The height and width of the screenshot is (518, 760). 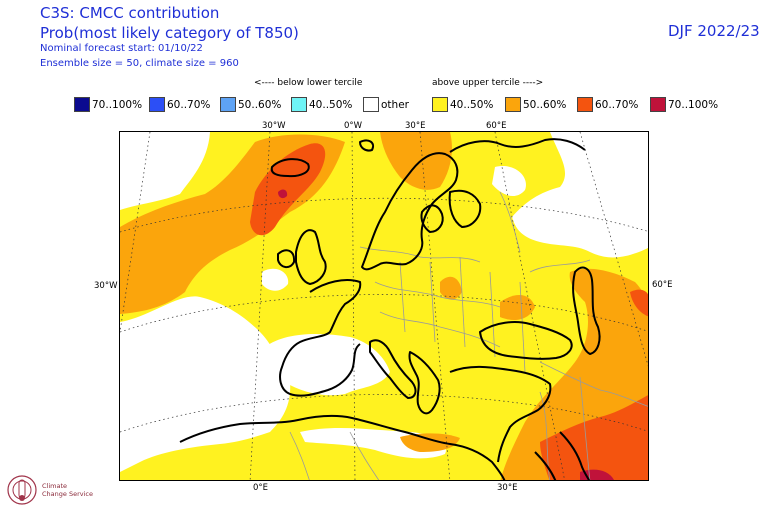 I want to click on logo-line: Climate, so click(x=55, y=486).